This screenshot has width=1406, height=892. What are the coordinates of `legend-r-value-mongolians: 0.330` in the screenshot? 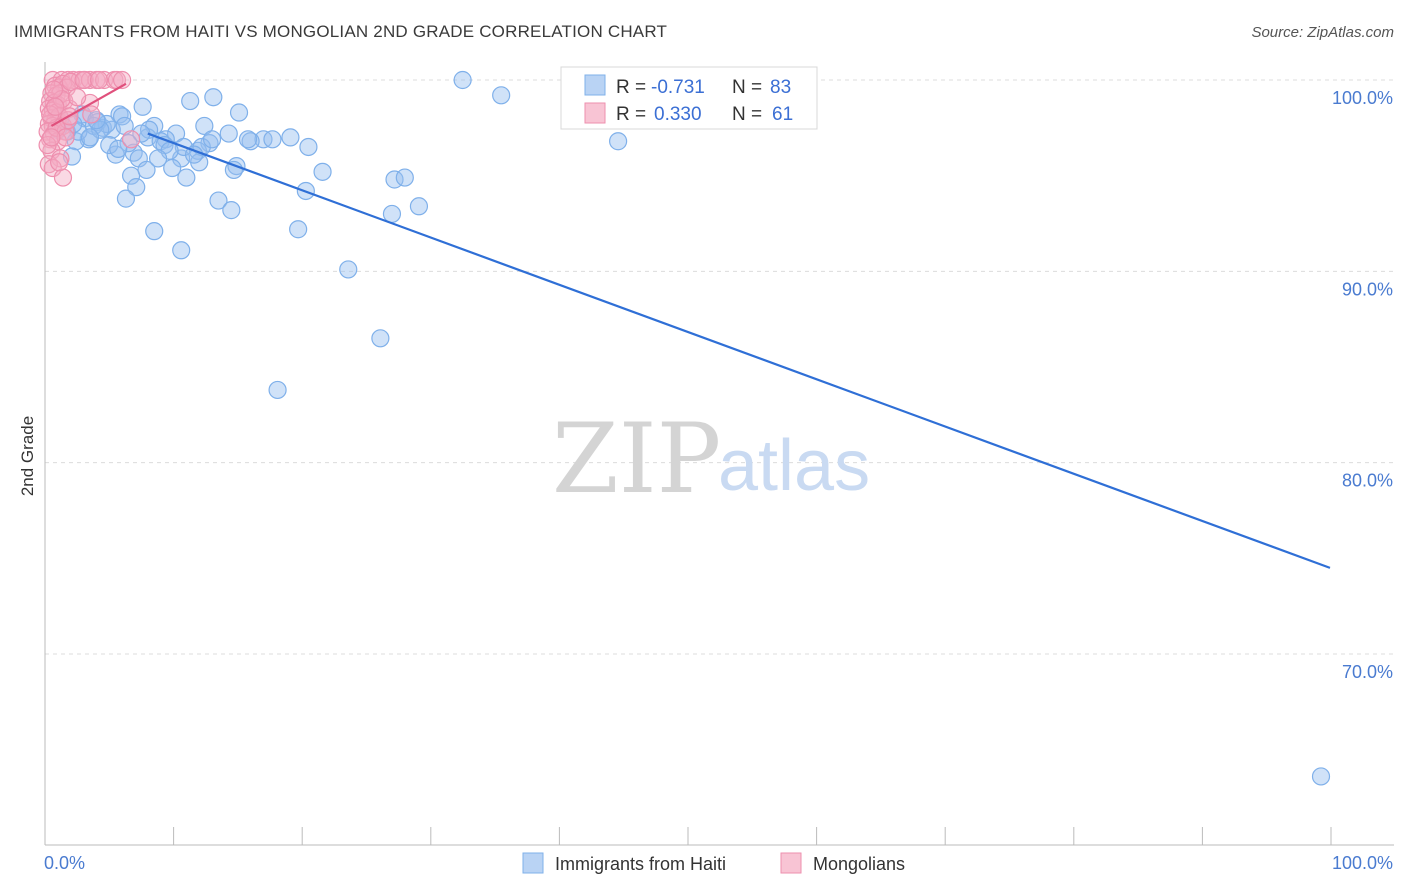 It's located at (678, 114).